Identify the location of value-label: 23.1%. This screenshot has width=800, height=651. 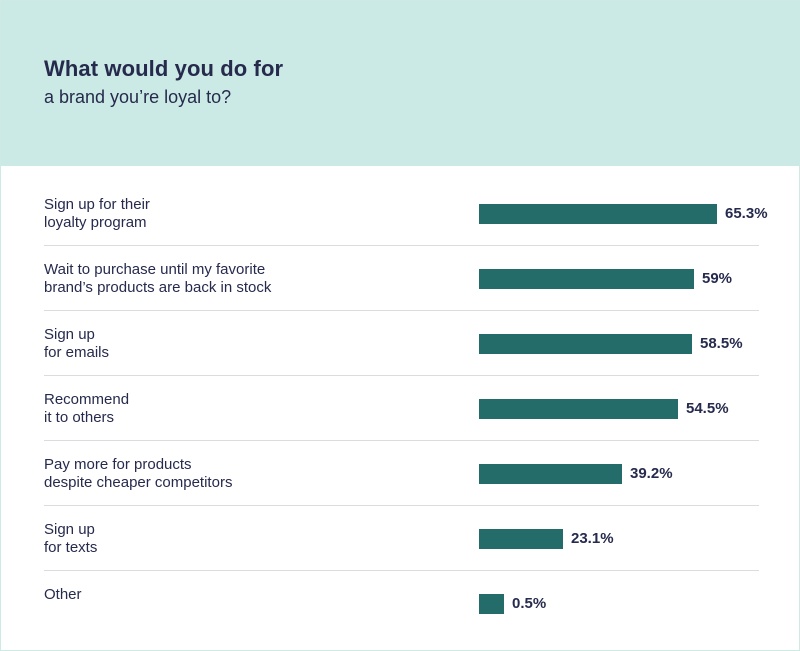
(592, 538).